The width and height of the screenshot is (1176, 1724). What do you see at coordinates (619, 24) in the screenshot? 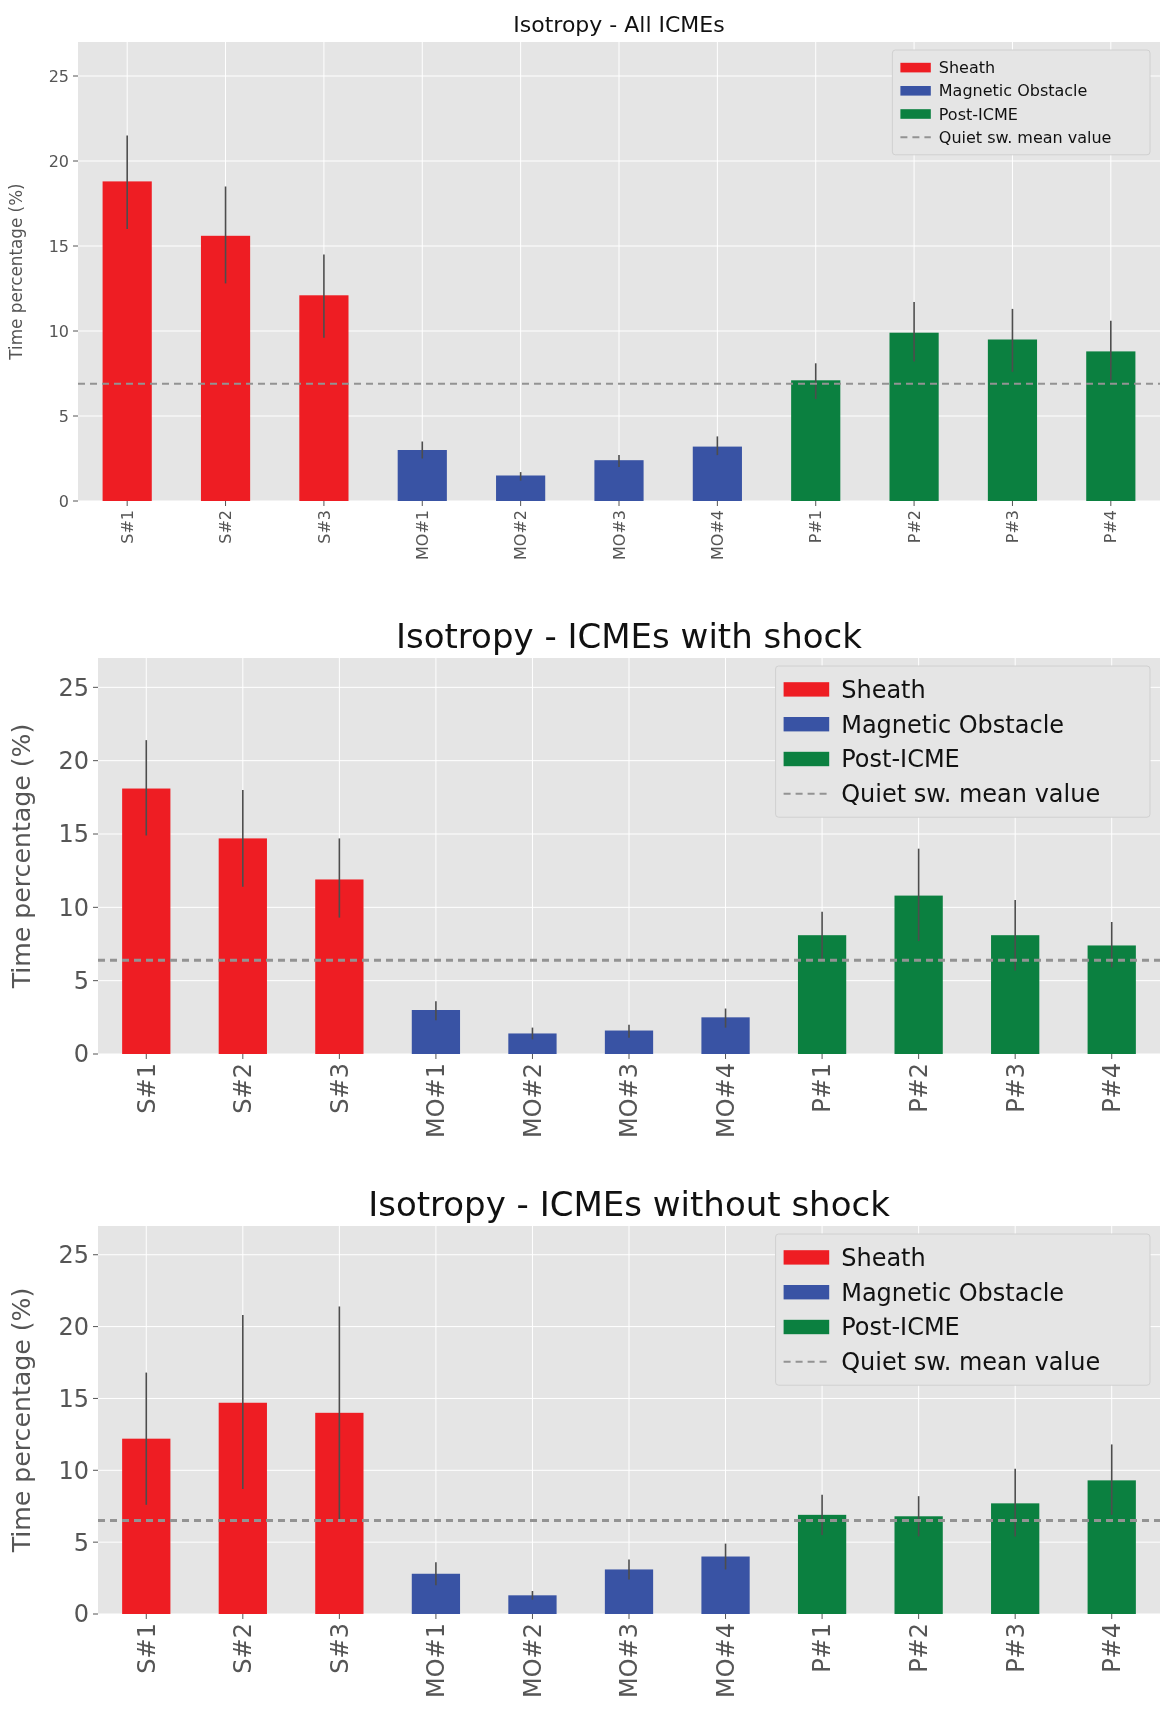
I see `chart-title: Isotropy - All ICMEs` at bounding box center [619, 24].